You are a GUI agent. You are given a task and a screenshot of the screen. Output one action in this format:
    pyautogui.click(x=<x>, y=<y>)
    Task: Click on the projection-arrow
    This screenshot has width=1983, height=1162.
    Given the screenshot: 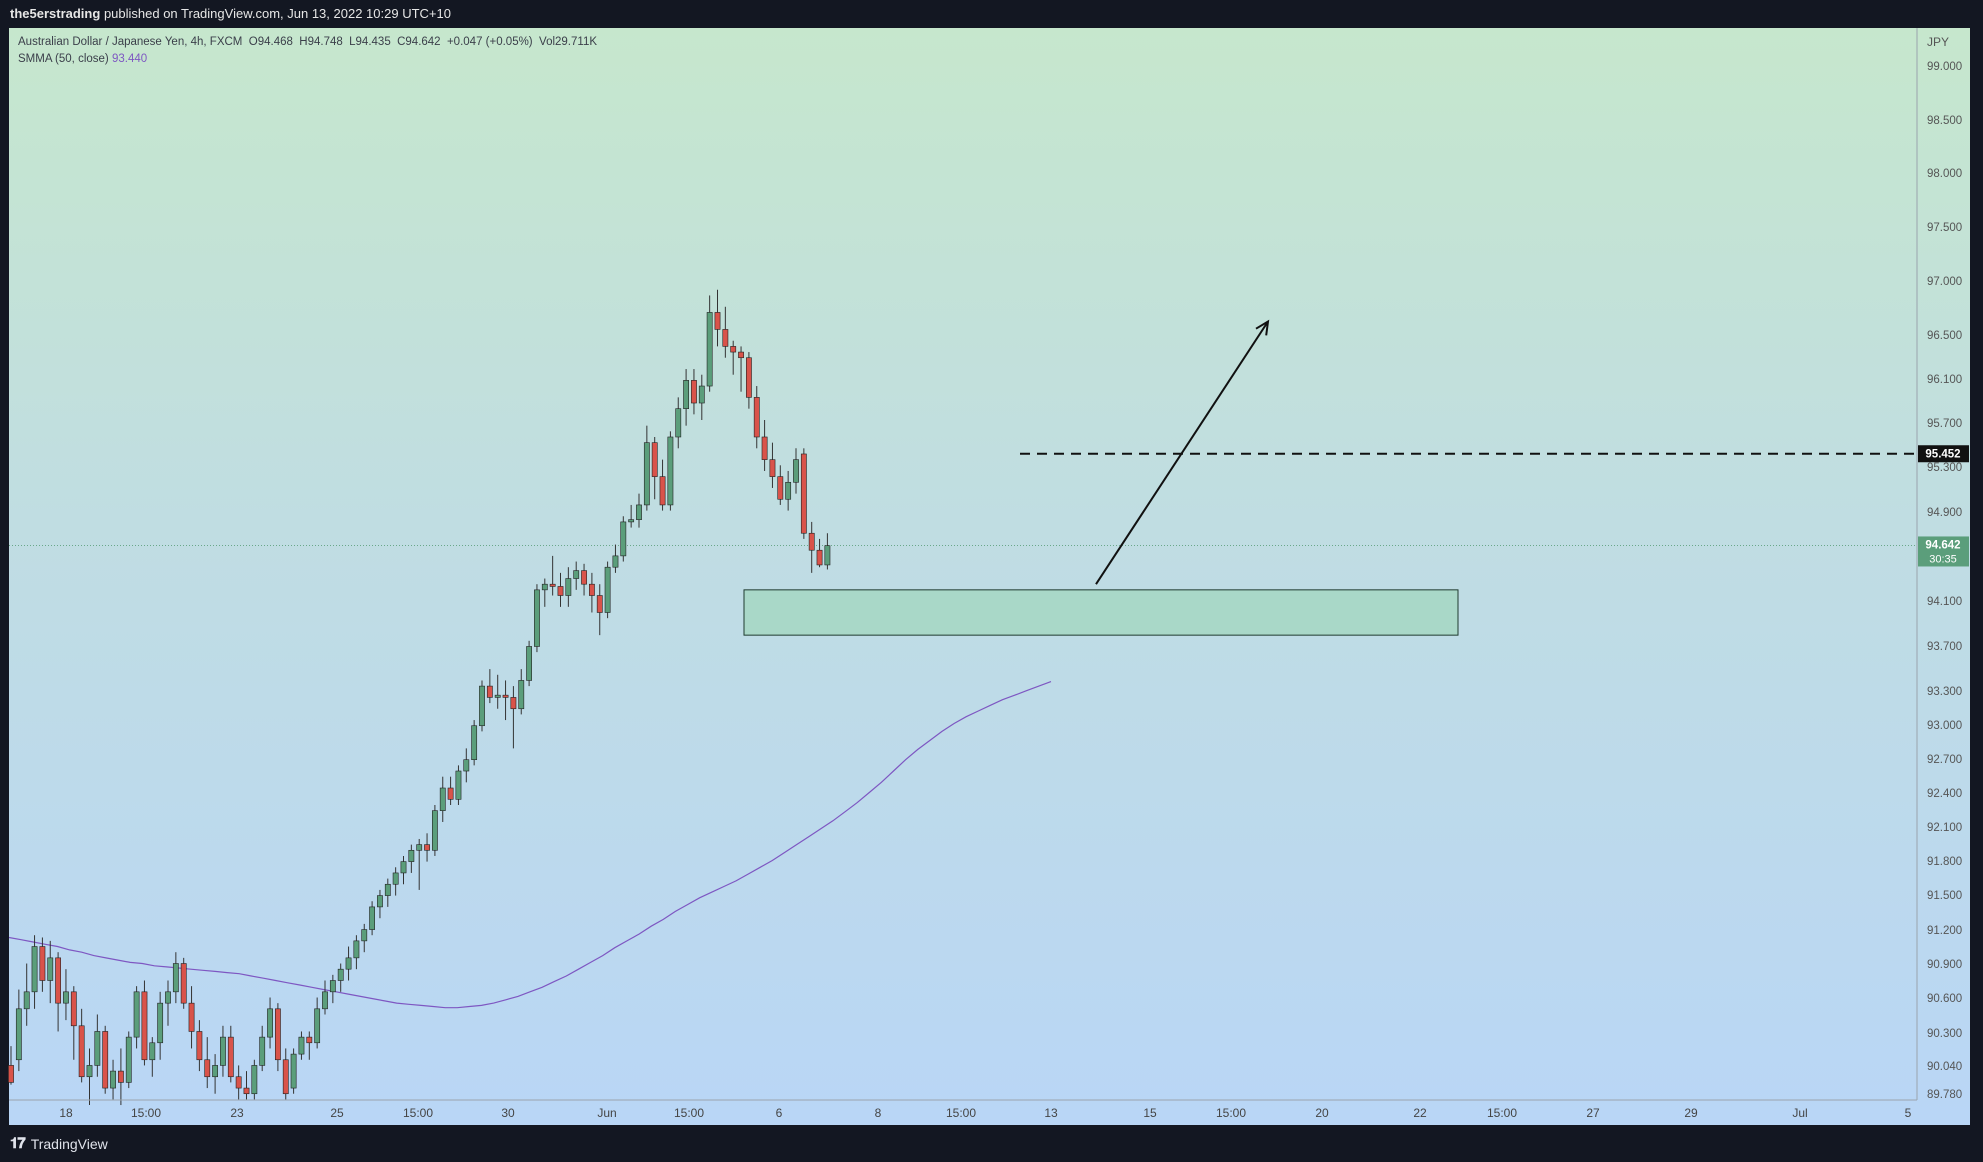 What is the action you would take?
    pyautogui.click(x=1182, y=452)
    